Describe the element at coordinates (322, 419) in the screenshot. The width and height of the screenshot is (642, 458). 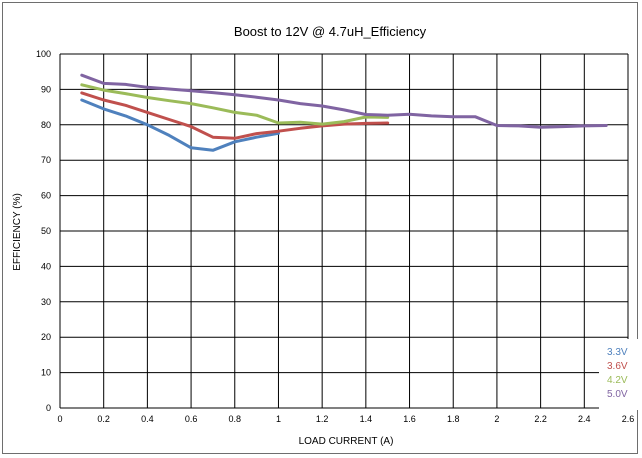
I see `x-tick-label: 1.2` at that location.